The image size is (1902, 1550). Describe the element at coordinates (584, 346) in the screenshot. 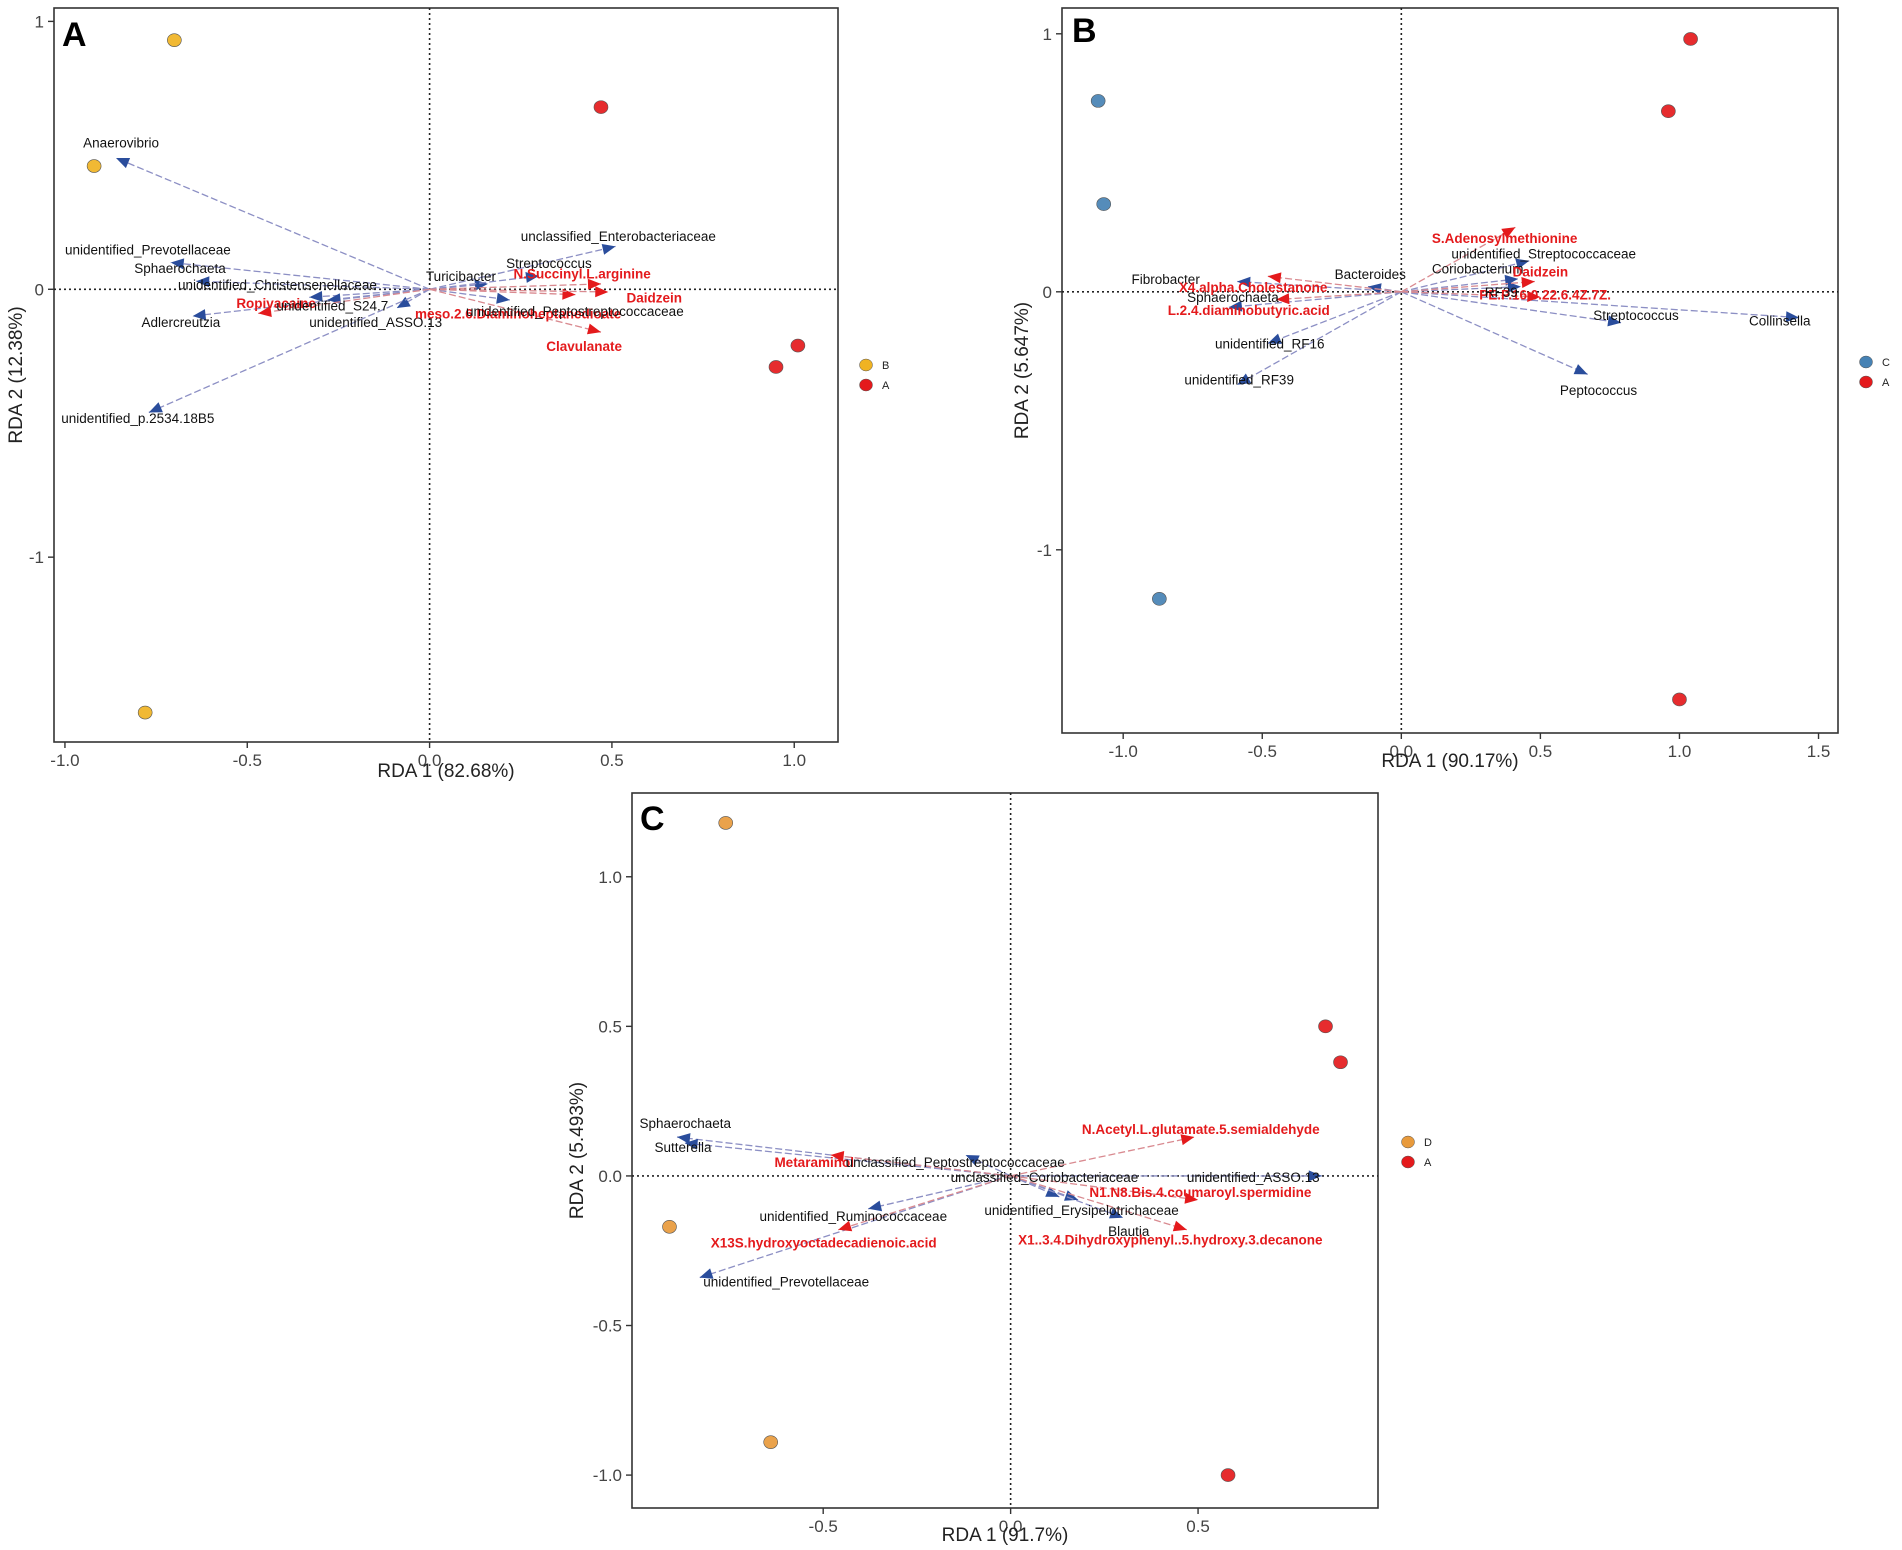

I see `metabolite-label: Clavulanate` at that location.